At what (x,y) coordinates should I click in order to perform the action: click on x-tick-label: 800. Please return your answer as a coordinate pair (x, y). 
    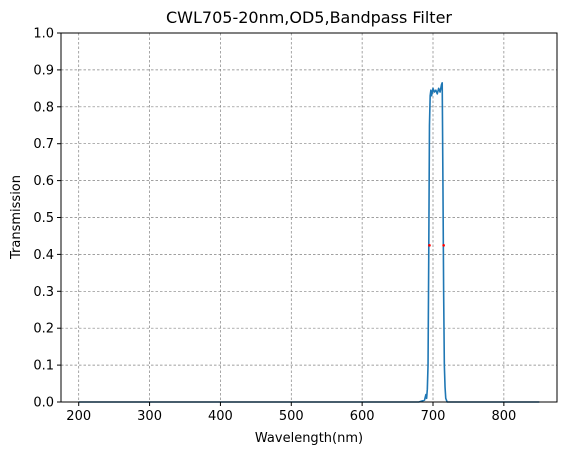
    Looking at the image, I should click on (503, 416).